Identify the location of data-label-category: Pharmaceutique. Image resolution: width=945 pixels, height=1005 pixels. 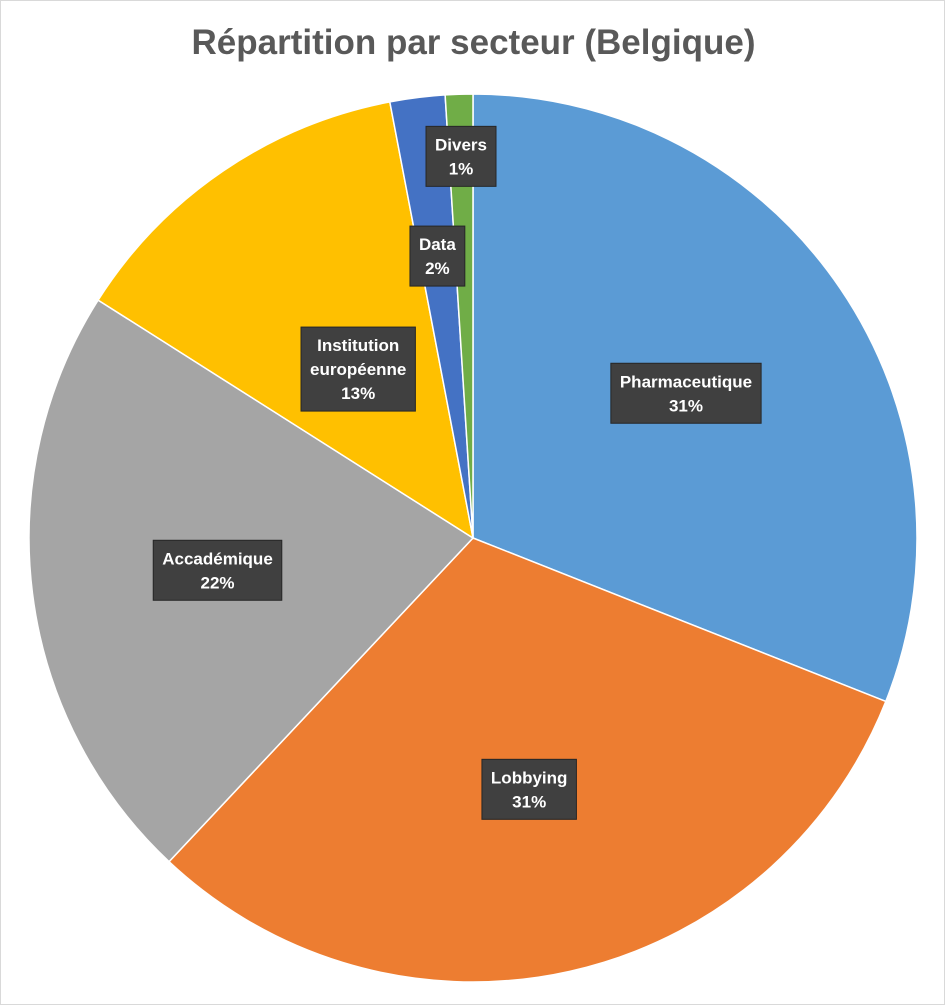
(686, 381).